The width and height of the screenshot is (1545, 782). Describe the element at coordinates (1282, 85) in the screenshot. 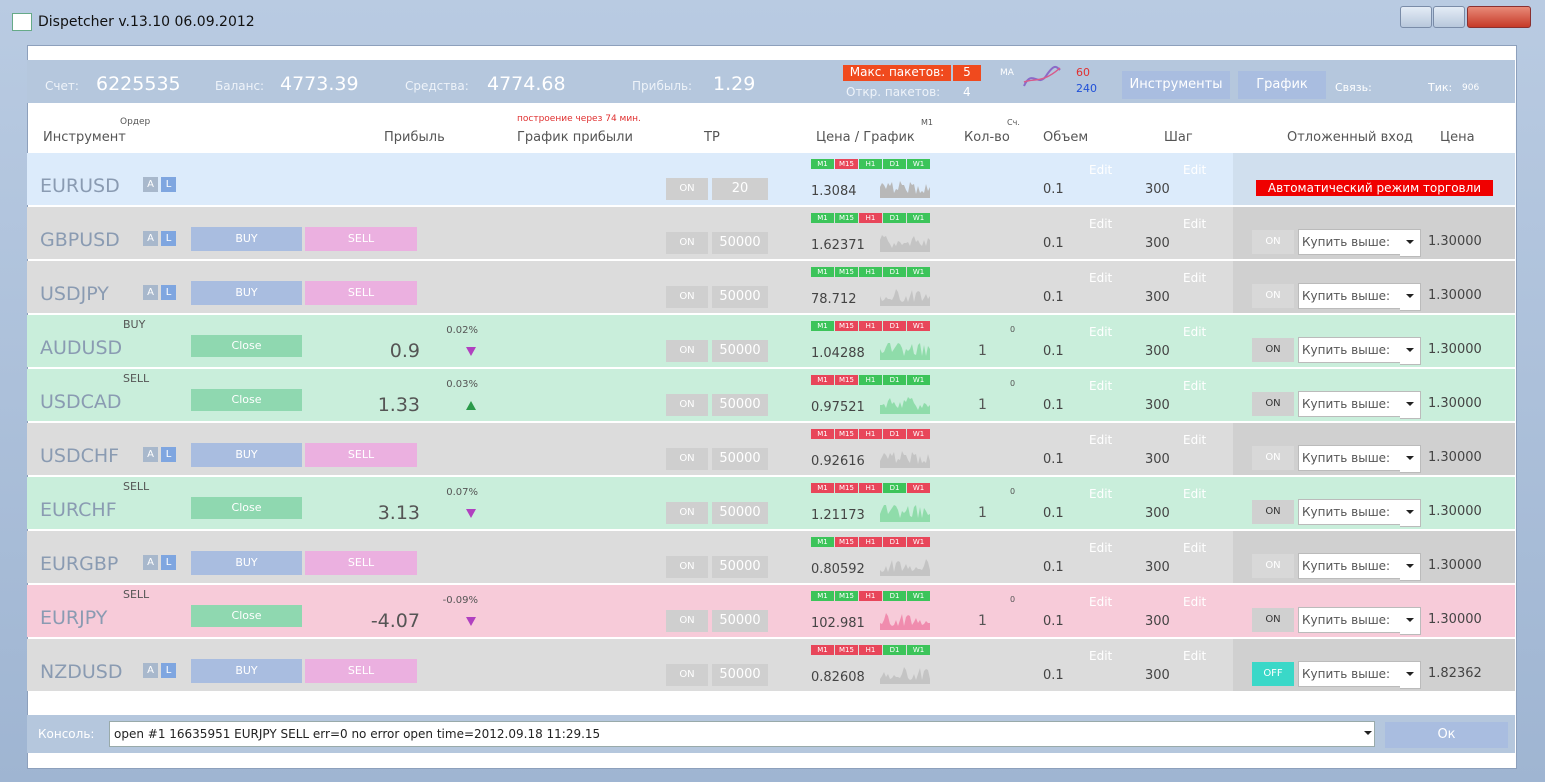

I see `chart-button: График` at that location.